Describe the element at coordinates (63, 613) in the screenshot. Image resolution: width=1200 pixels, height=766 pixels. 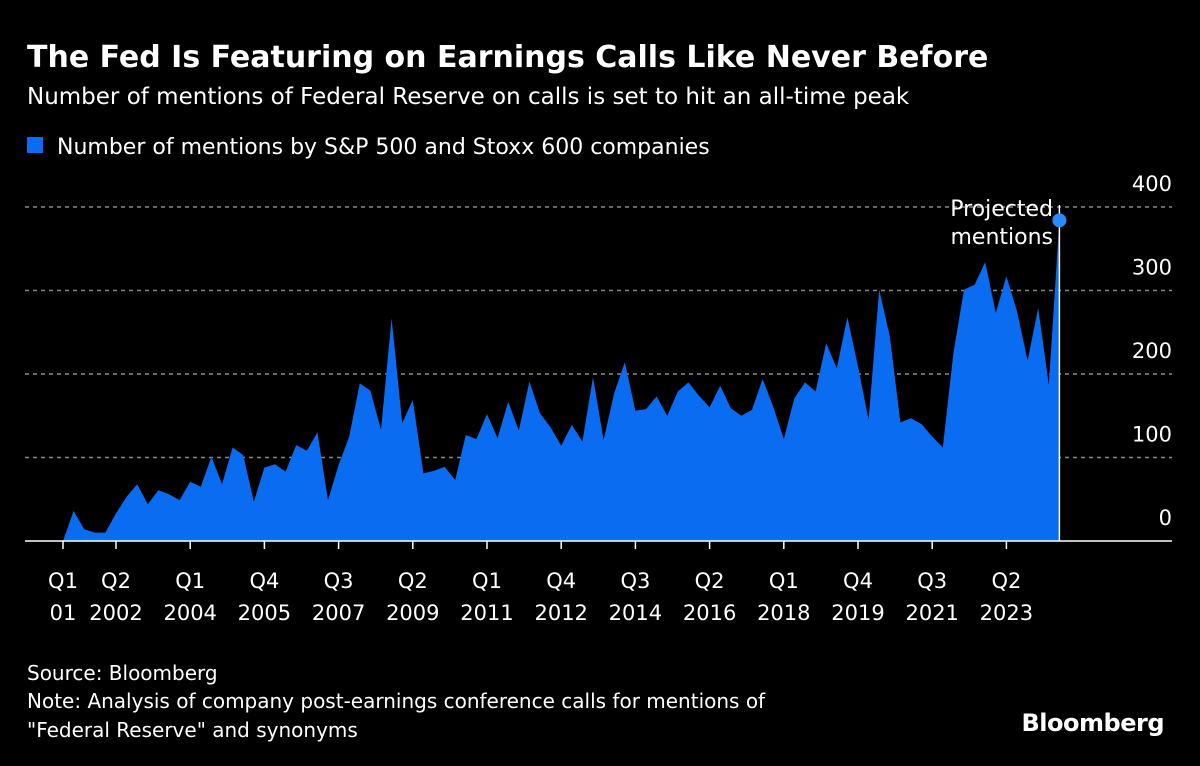
I see `x-tick-year: 01` at that location.